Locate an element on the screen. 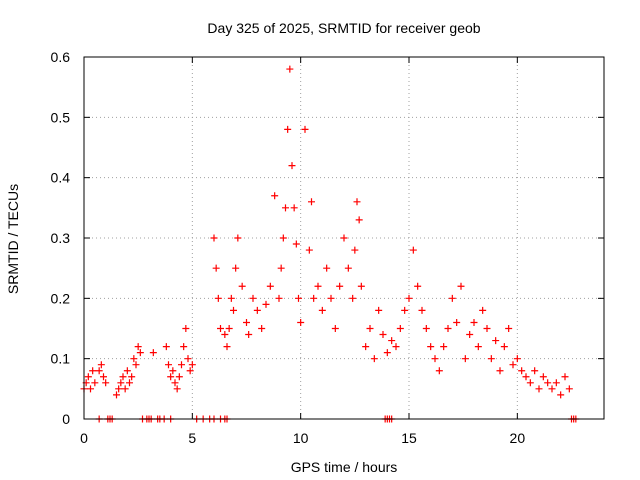 This screenshot has height=480, width=640. y-tick-label: 0.3 is located at coordinates (61, 238).